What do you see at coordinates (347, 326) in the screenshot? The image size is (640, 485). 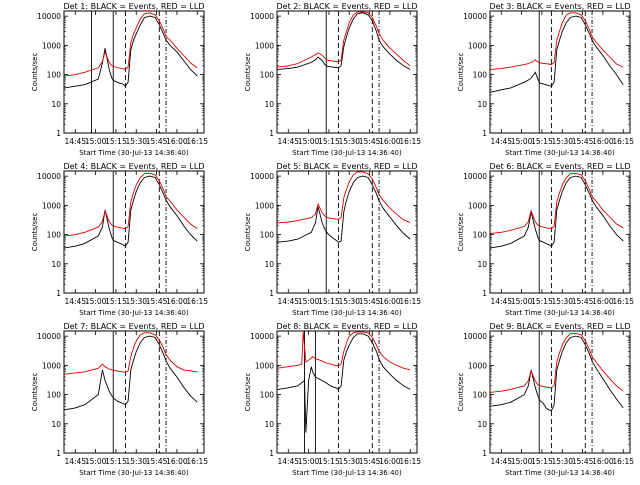 I see `panel-title: Det 8: BLACK = Events, RED = LLD` at bounding box center [347, 326].